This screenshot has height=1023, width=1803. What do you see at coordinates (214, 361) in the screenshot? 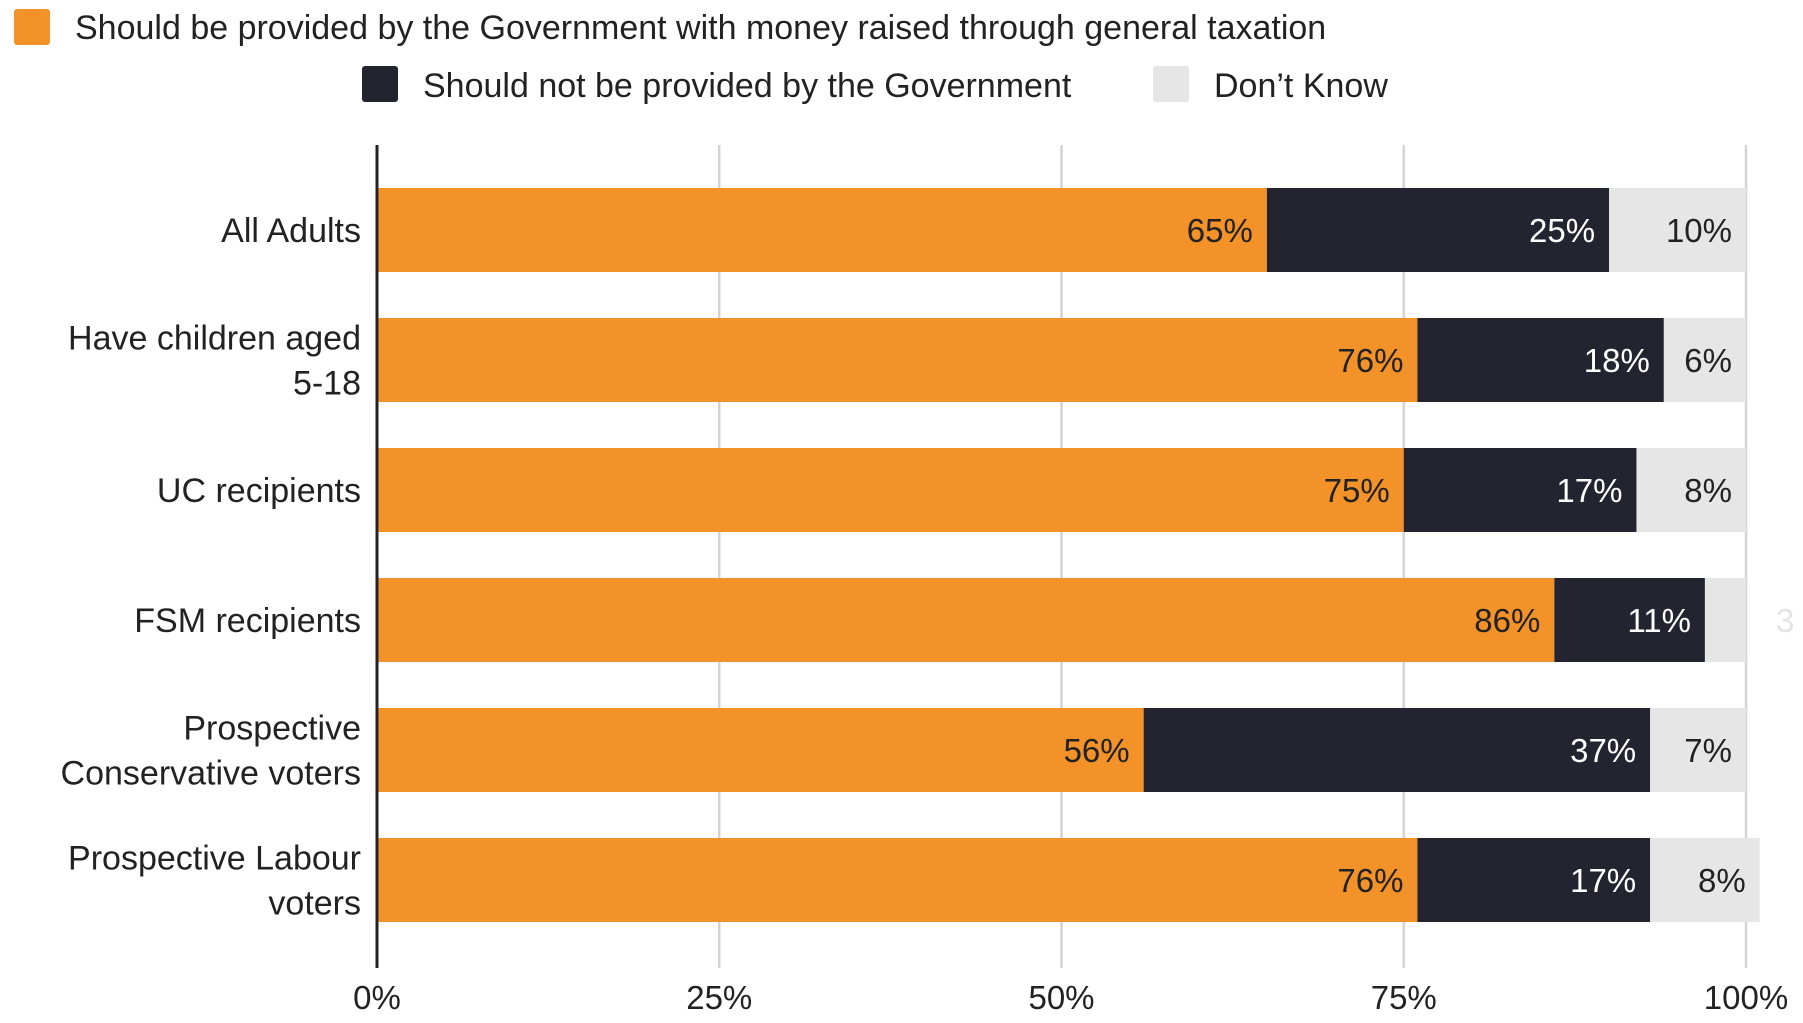
I see `category-label-1: Have children aged 5-18` at bounding box center [214, 361].